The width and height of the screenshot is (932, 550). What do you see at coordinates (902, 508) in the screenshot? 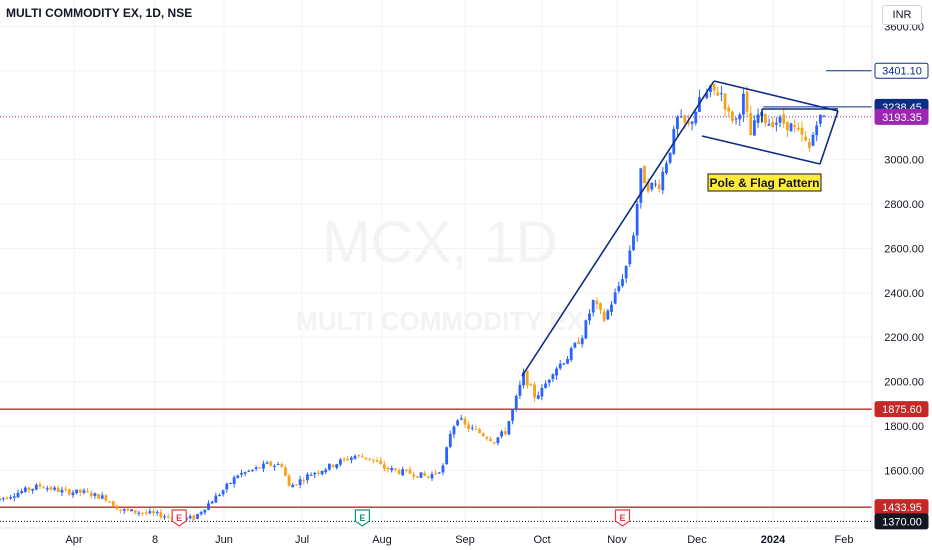
I see `price-label: 1433.95` at bounding box center [902, 508].